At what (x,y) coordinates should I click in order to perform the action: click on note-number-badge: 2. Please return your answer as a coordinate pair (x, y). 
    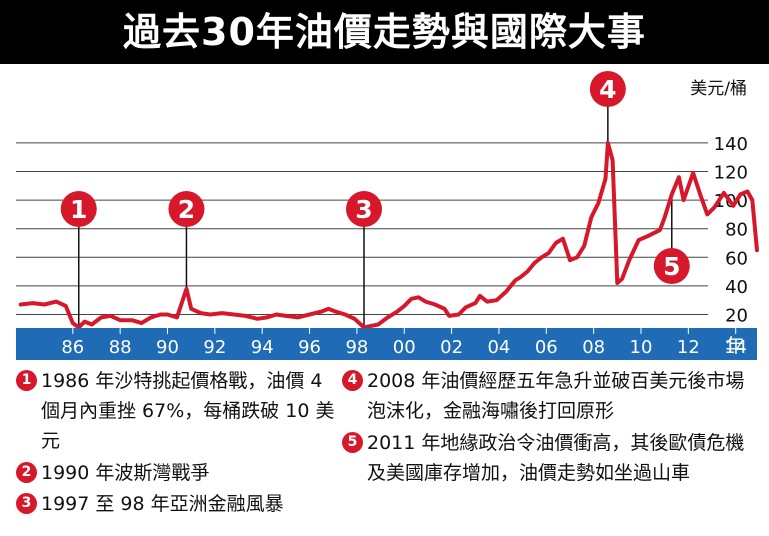
    Looking at the image, I should click on (26, 472).